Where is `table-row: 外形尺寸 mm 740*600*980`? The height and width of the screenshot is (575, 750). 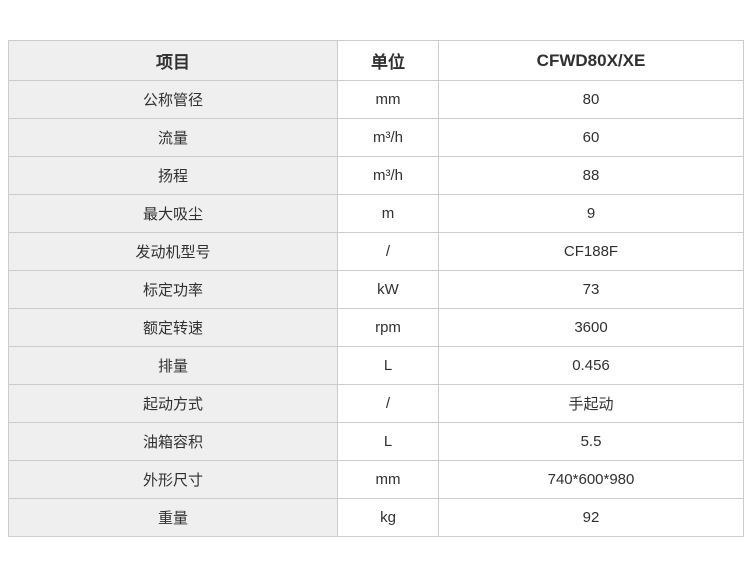
table-row: 外形尺寸 mm 740*600*980 is located at coordinates (376, 479).